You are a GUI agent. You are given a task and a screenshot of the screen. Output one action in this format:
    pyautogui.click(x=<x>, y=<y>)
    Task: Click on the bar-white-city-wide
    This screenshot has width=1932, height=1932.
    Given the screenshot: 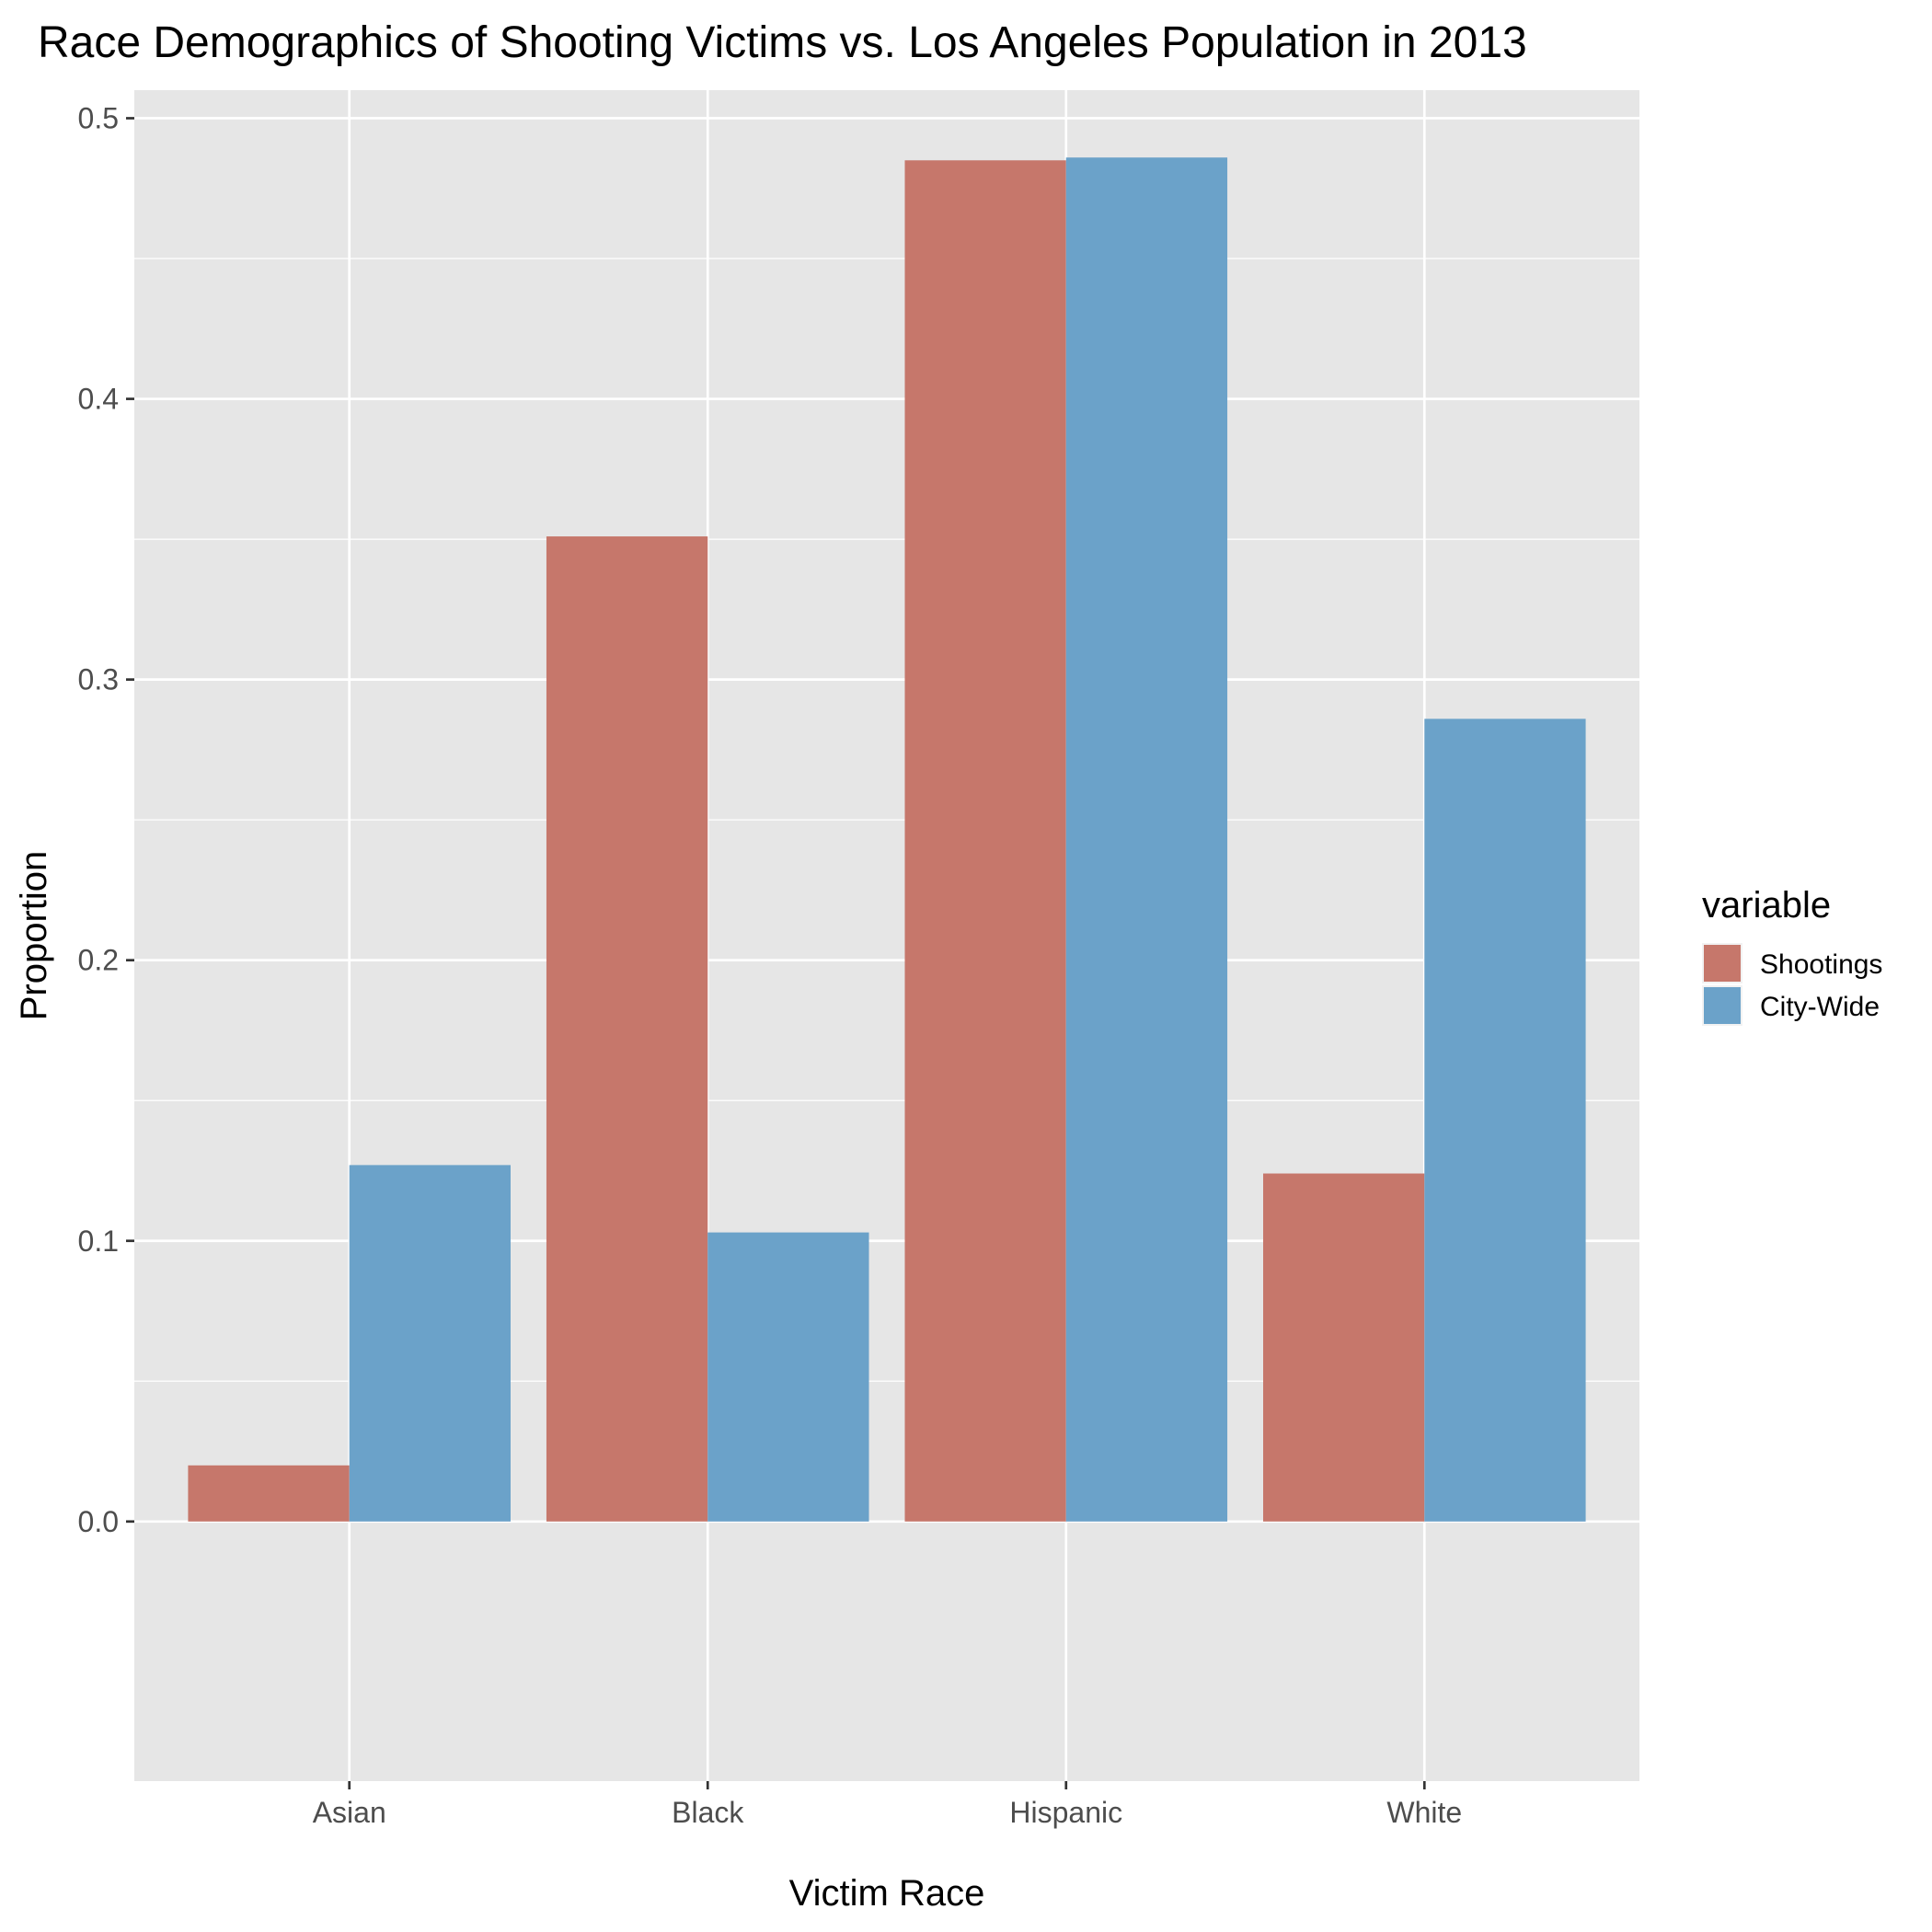 What is the action you would take?
    pyautogui.click(x=1505, y=1120)
    